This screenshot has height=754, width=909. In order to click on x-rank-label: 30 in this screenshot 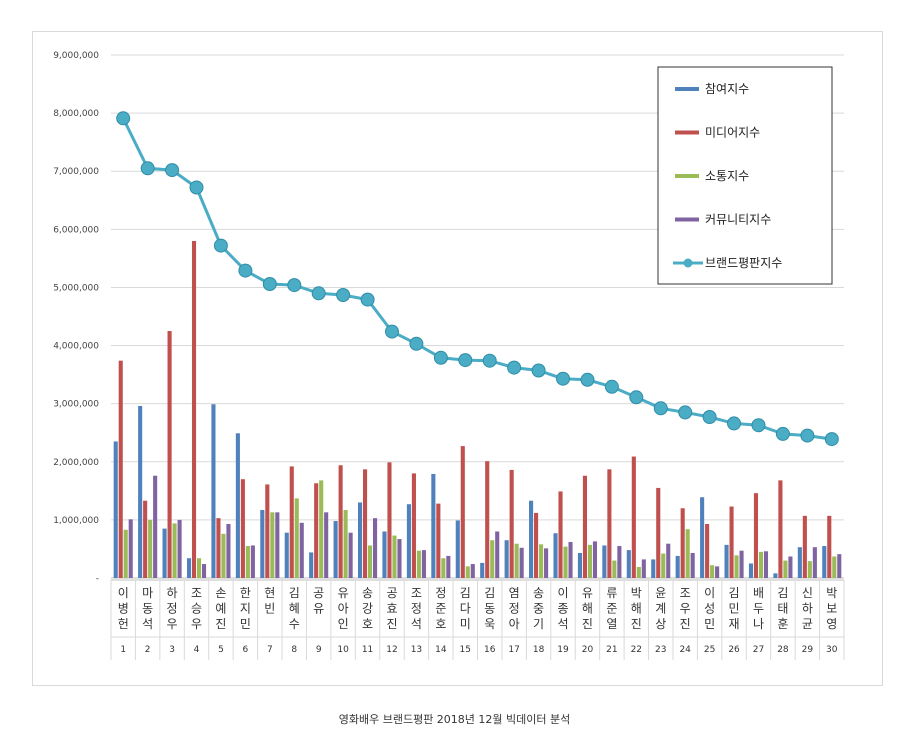, I will do `click(832, 650)`.